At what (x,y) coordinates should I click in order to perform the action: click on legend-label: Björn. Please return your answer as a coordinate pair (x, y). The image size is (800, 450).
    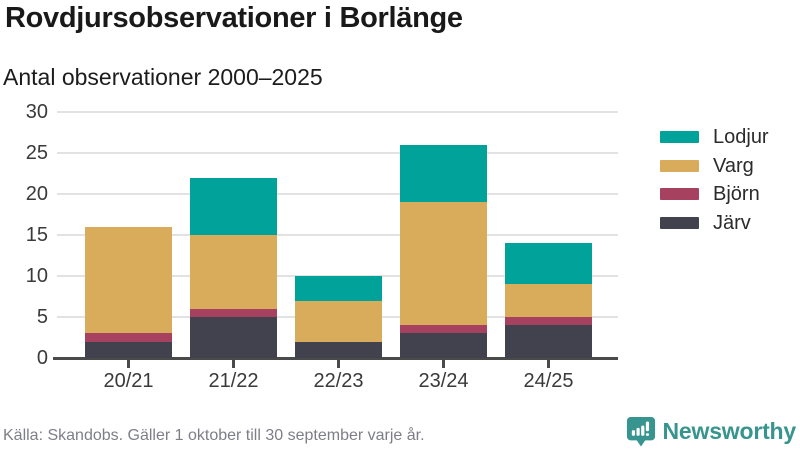
    Looking at the image, I should click on (736, 194).